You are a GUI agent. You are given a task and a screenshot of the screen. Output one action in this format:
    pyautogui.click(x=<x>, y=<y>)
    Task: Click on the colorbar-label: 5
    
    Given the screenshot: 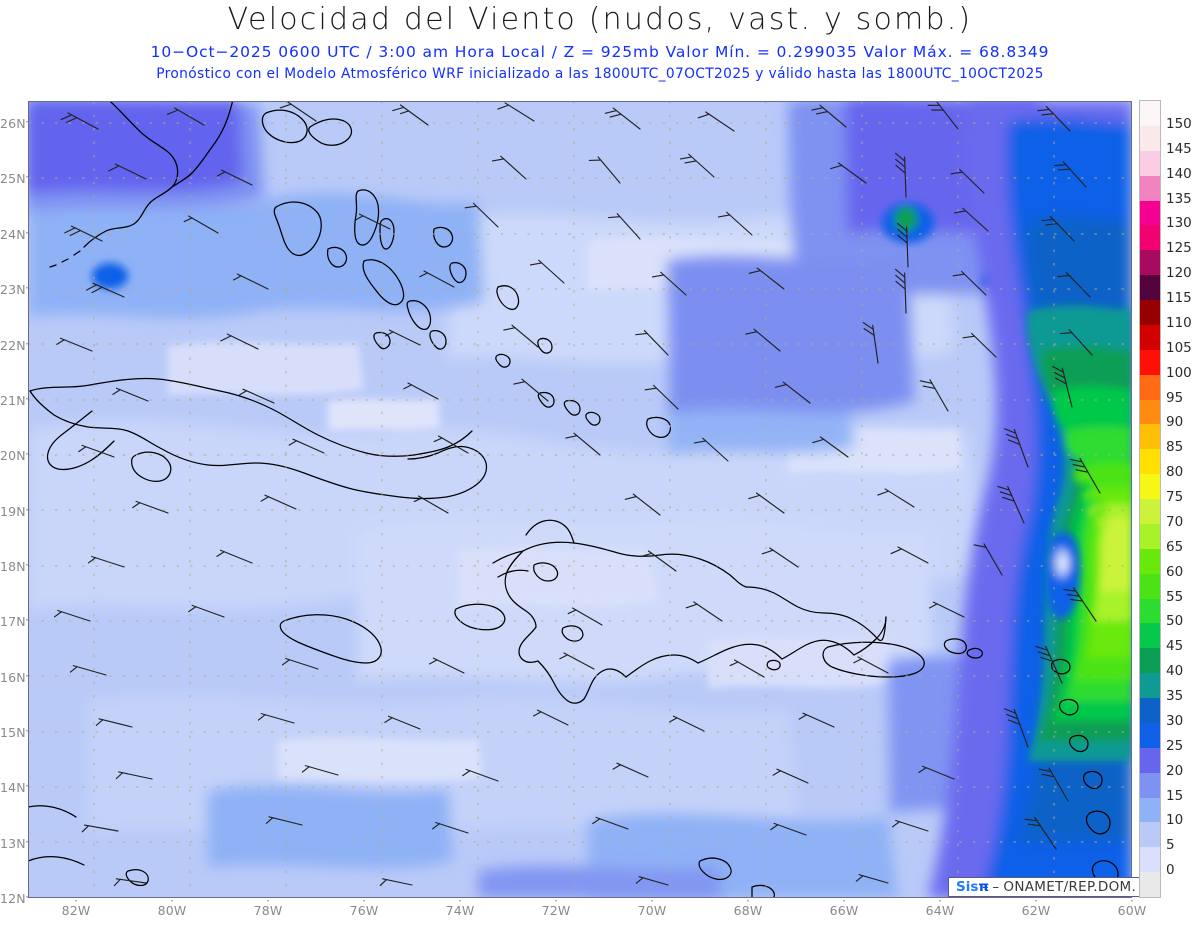 What is the action you would take?
    pyautogui.click(x=1170, y=845)
    